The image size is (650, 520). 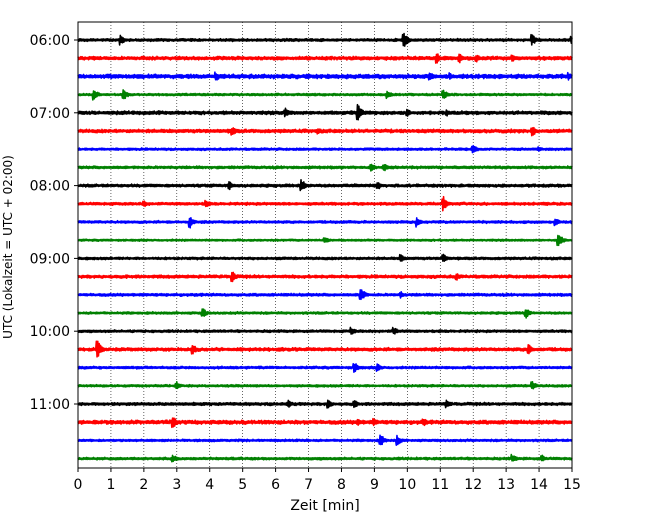 I want to click on x-tick-label: 12, so click(x=473, y=485).